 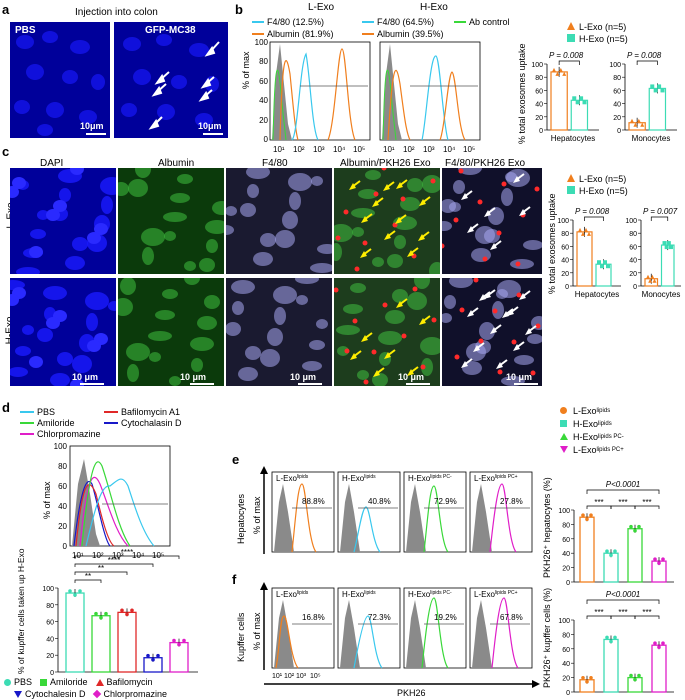 What do you see at coordinates (279, 221) in the screenshot?
I see `micrograph-c-r0-c2` at bounding box center [279, 221].